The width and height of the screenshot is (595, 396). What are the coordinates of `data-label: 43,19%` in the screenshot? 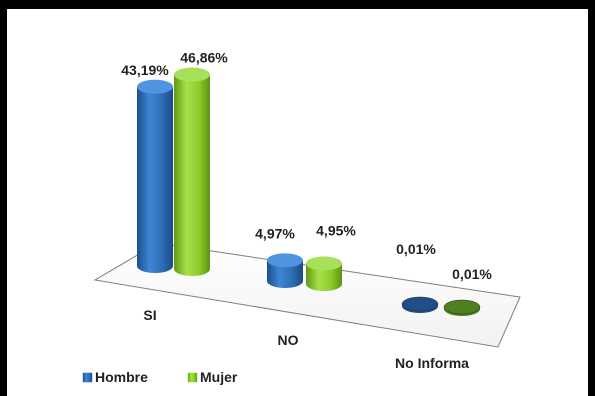 It's located at (145, 70).